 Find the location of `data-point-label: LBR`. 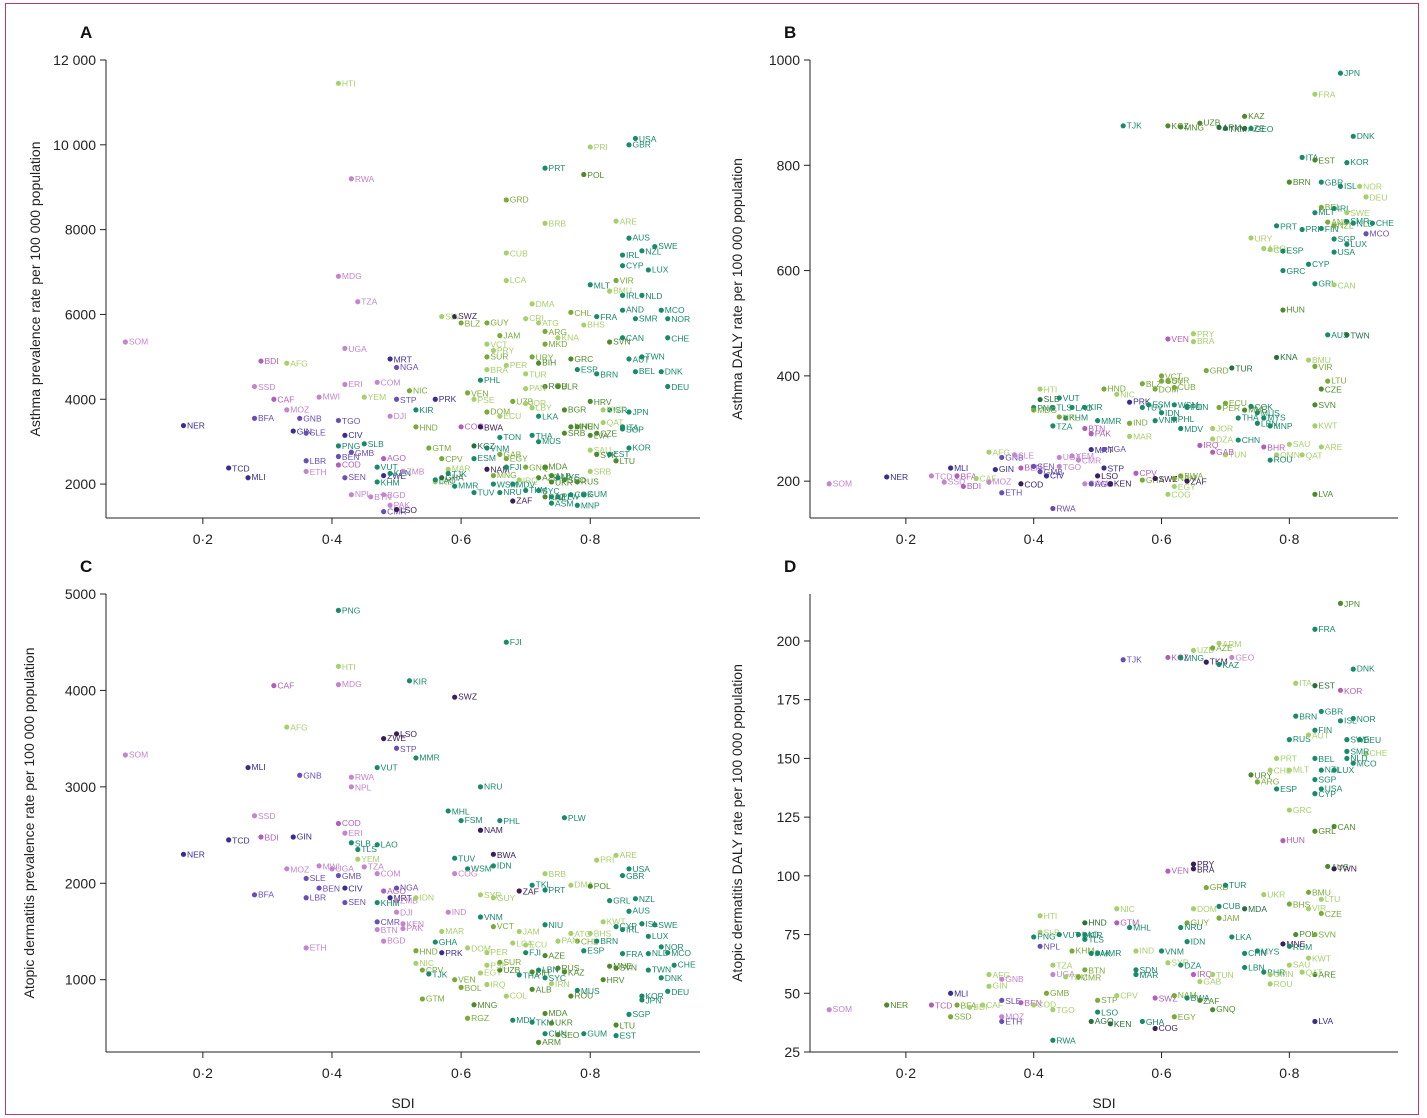

data-point-label: LBR is located at coordinates (318, 898).